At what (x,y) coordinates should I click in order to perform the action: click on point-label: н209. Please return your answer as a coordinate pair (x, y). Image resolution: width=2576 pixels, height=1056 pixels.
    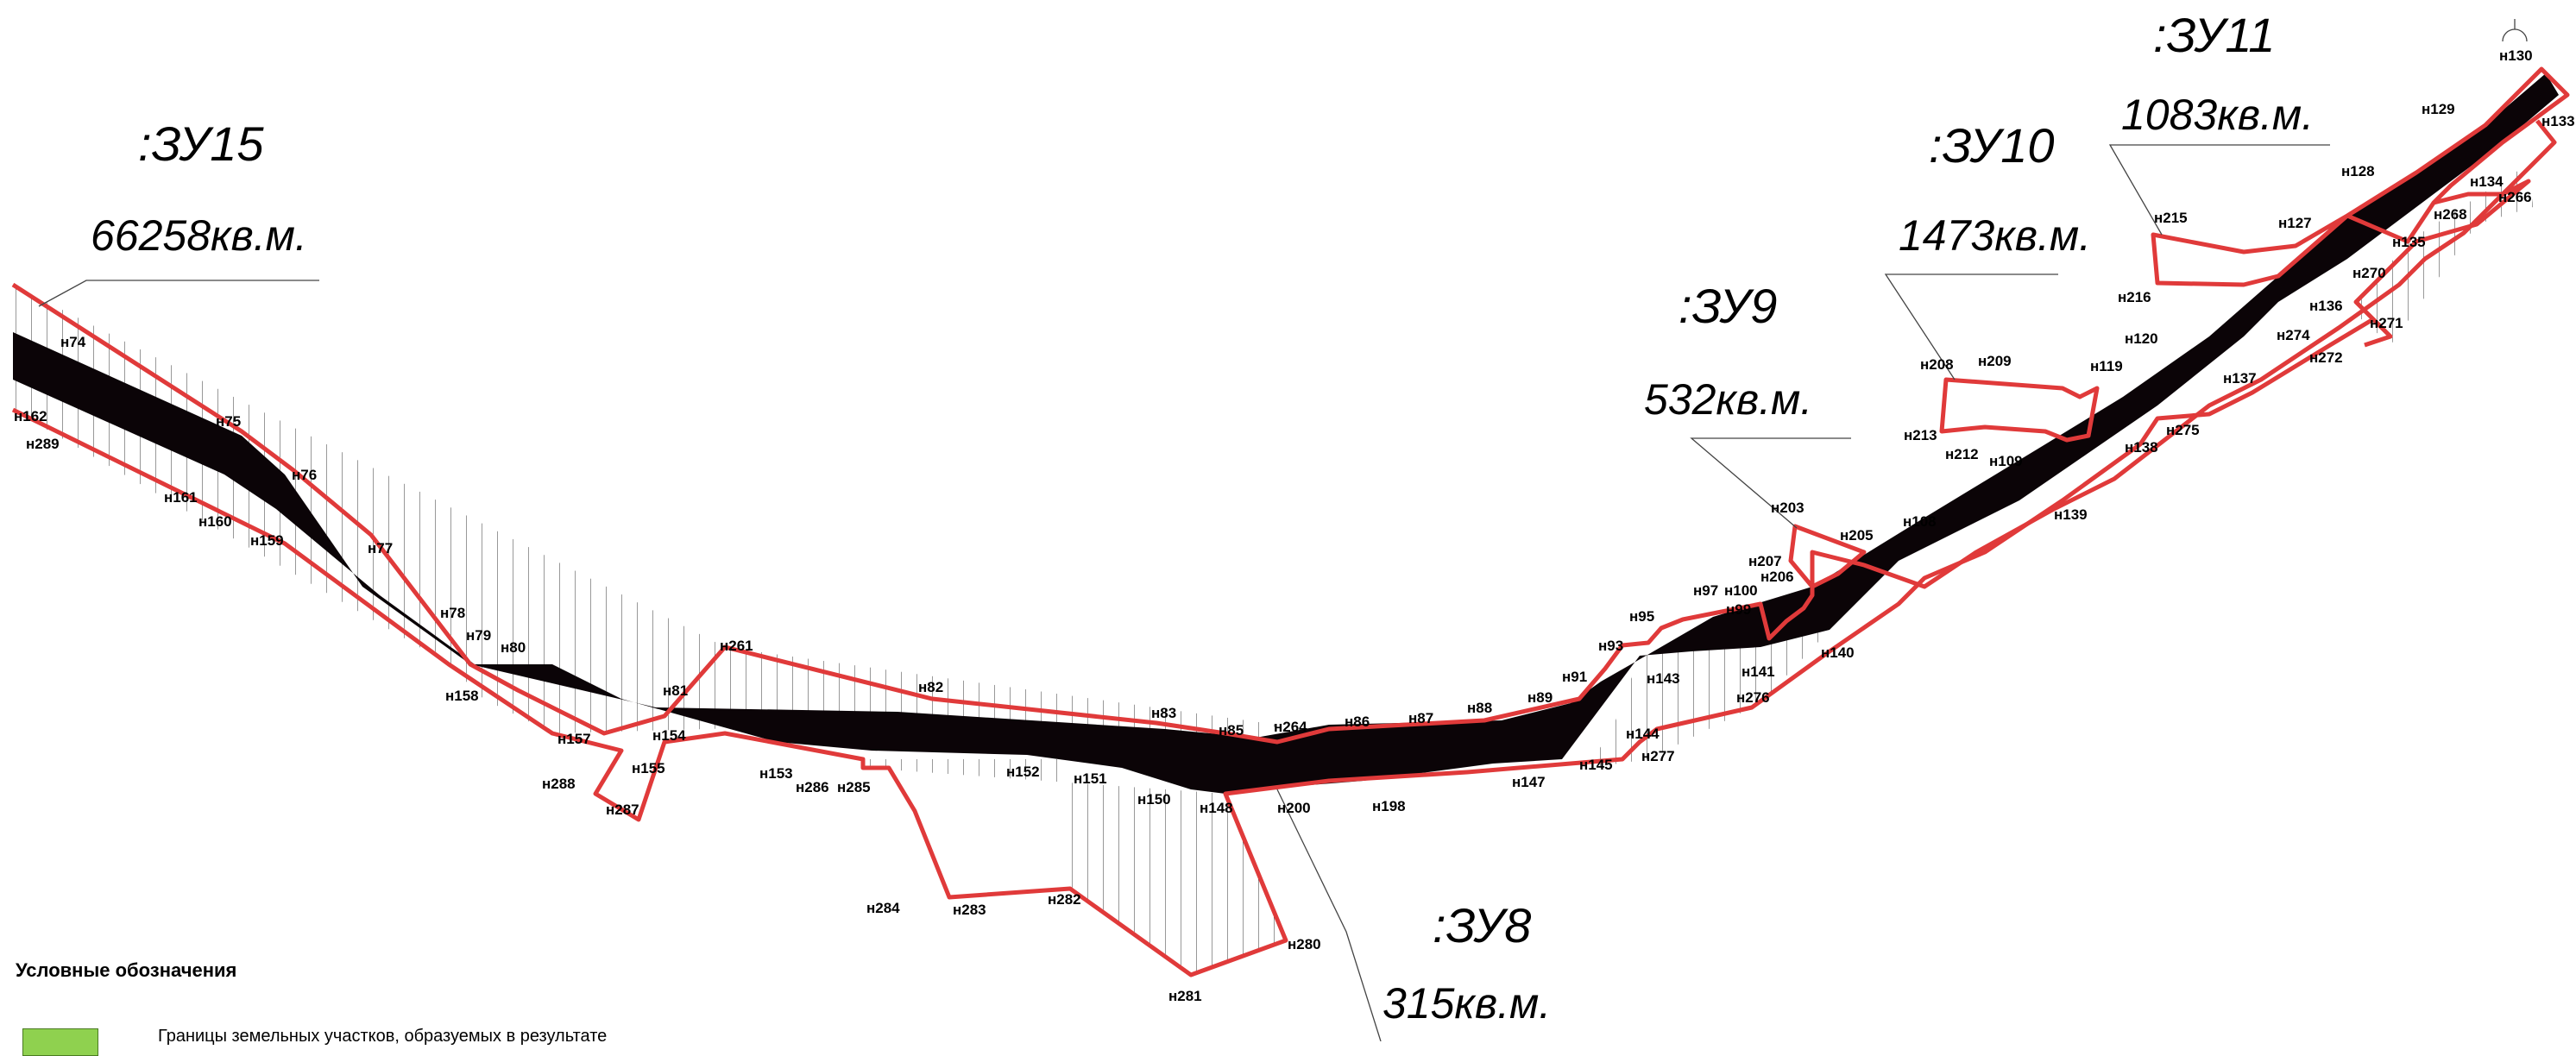
    Looking at the image, I should click on (1995, 361).